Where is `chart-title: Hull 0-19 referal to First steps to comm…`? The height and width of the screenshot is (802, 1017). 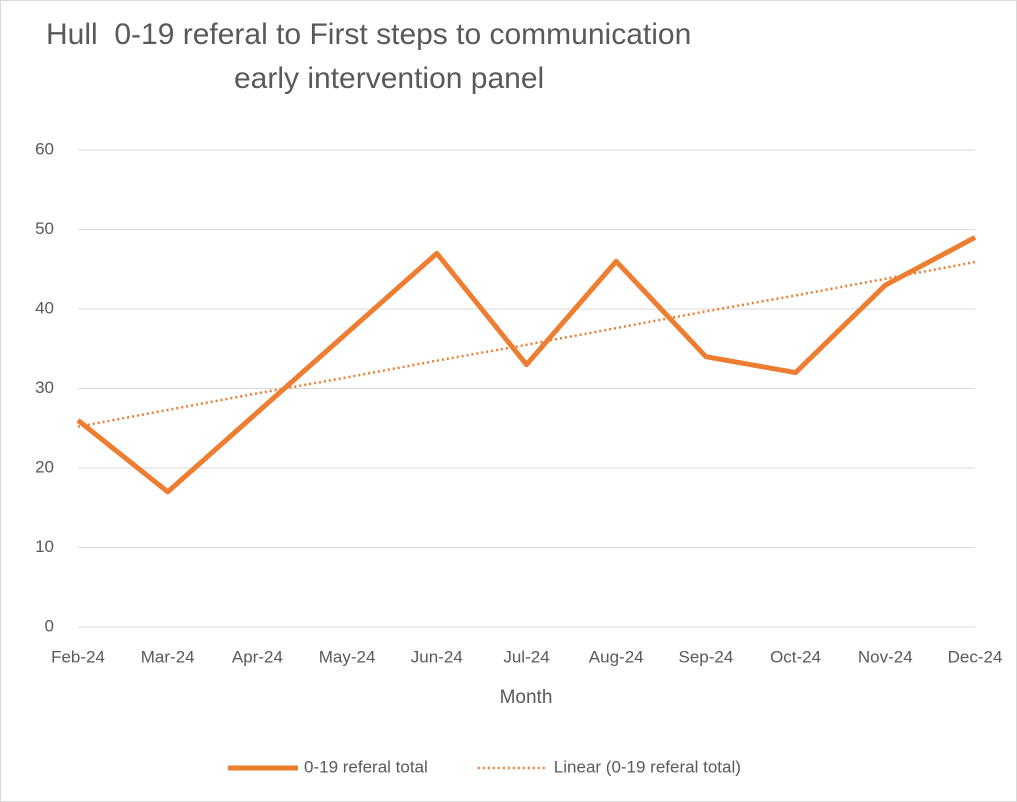
chart-title: Hull 0-19 referal to First steps to comm… is located at coordinates (368, 34).